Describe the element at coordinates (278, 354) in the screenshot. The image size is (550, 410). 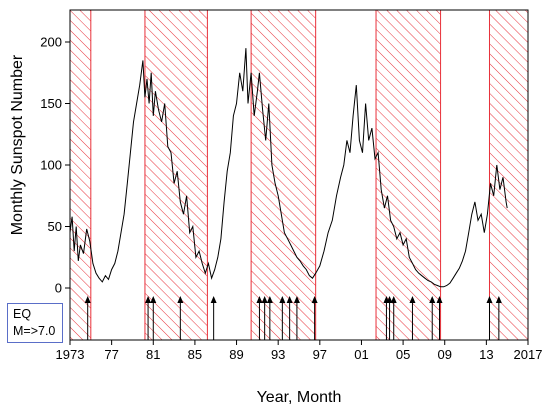
I see `x-tick-label: 93` at that location.